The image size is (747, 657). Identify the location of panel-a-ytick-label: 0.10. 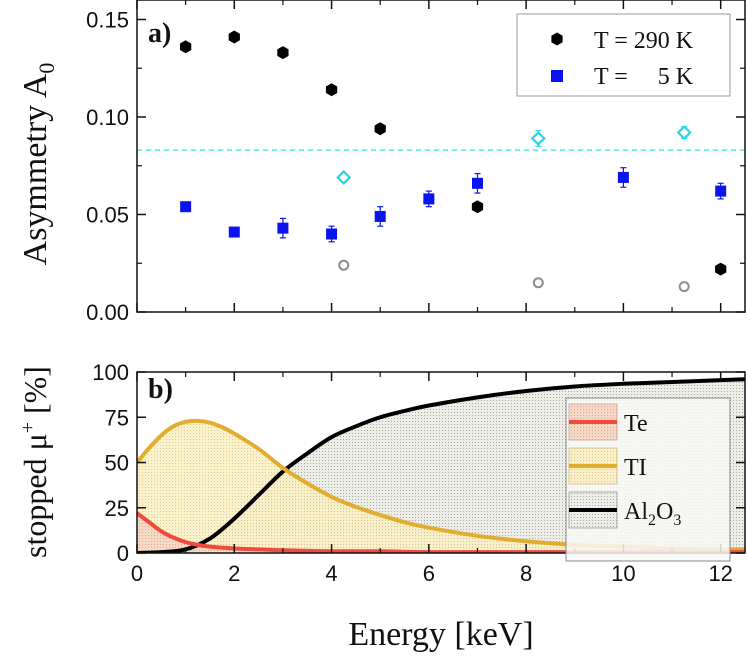
(107, 117).